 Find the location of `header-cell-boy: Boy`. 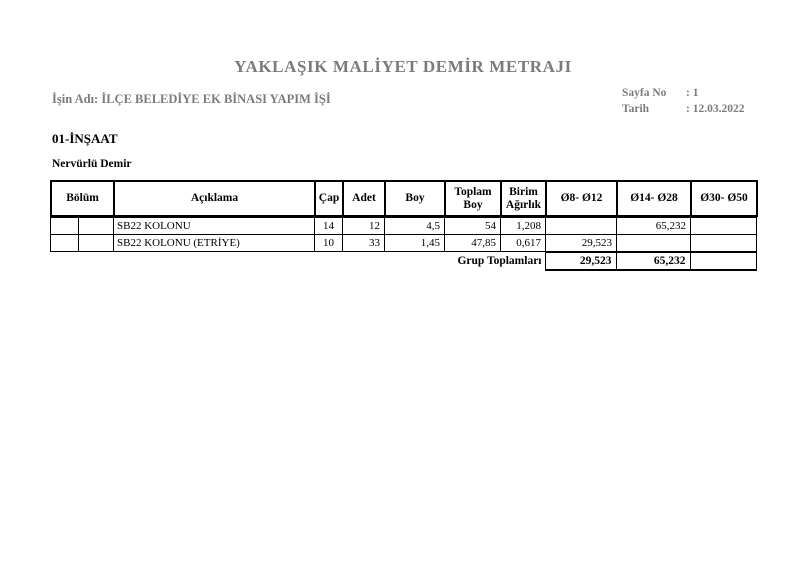

header-cell-boy: Boy is located at coordinates (415, 198).